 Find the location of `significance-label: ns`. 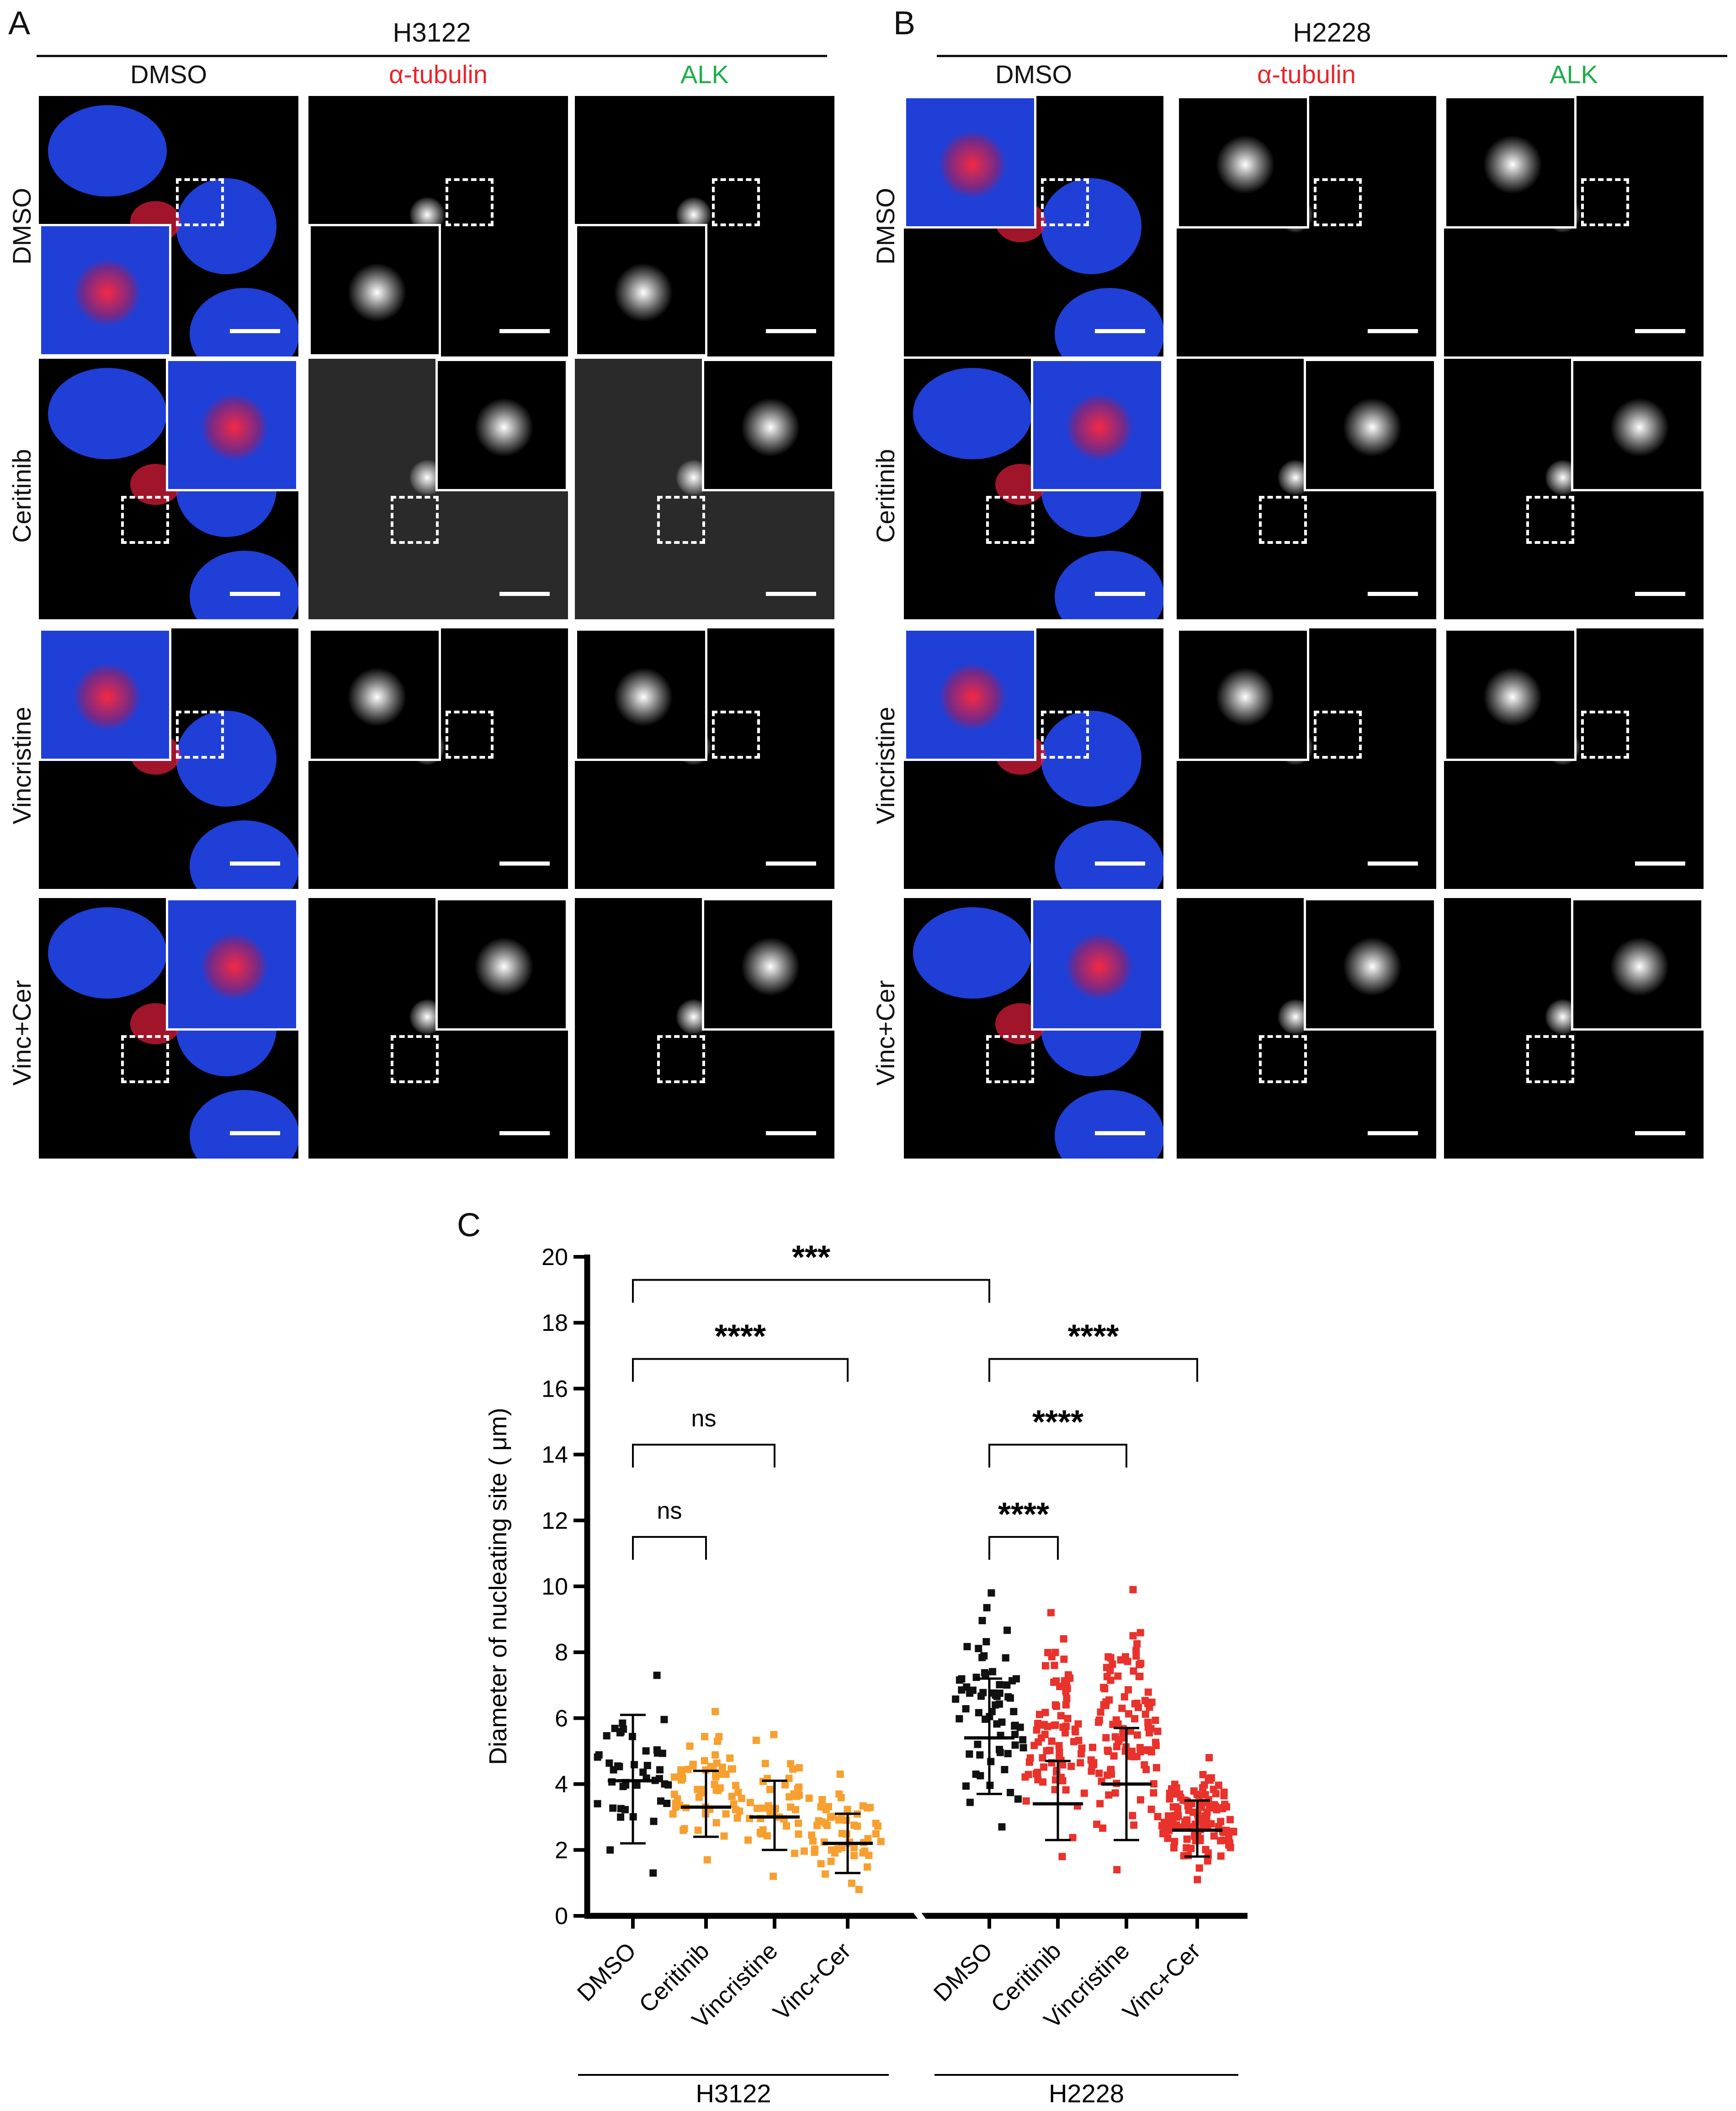

significance-label: ns is located at coordinates (669, 1511).